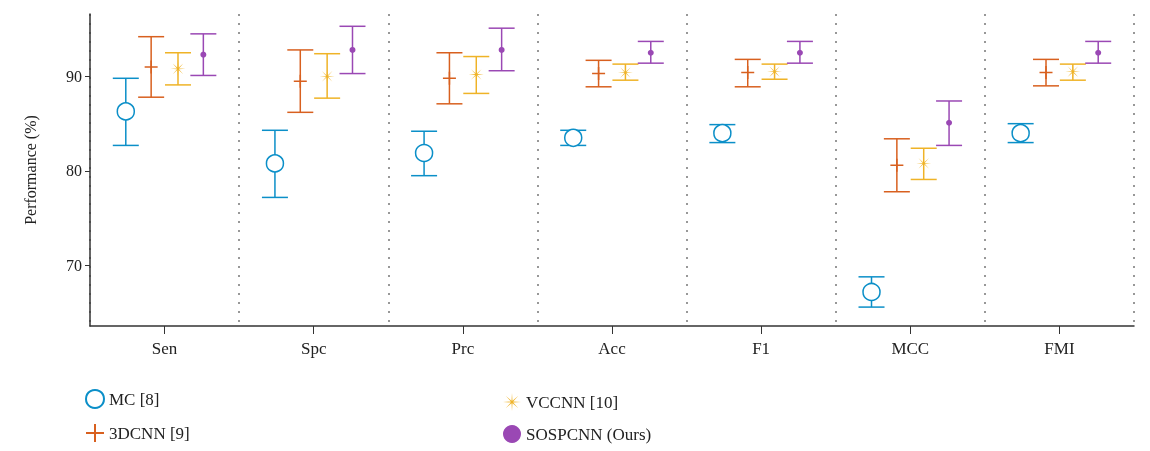 The height and width of the screenshot is (451, 1150). I want to click on x-tick-label: Prc, so click(463, 348).